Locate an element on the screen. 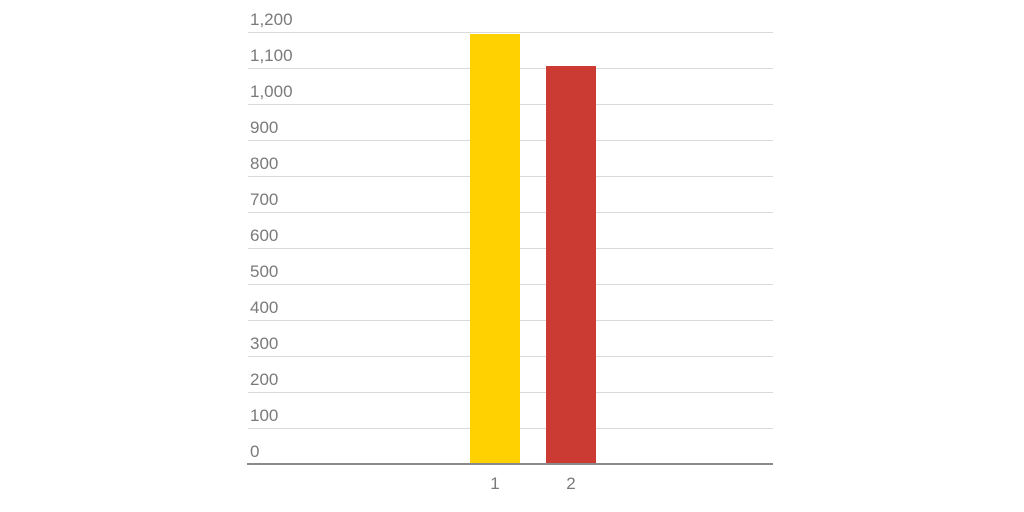 This screenshot has height=512, width=1024. gridline-1,200 is located at coordinates (510, 32).